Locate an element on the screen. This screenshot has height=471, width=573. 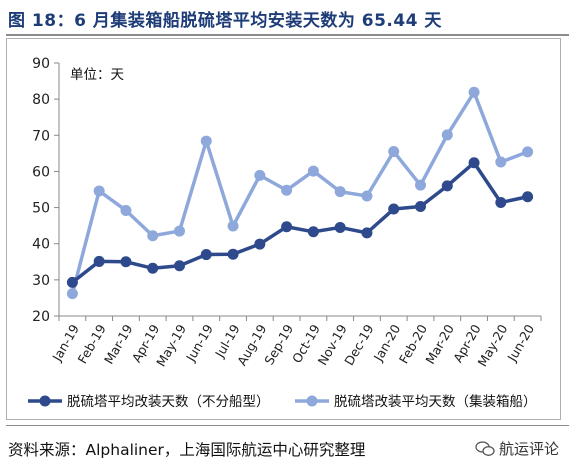
title-divider is located at coordinates (287, 35).